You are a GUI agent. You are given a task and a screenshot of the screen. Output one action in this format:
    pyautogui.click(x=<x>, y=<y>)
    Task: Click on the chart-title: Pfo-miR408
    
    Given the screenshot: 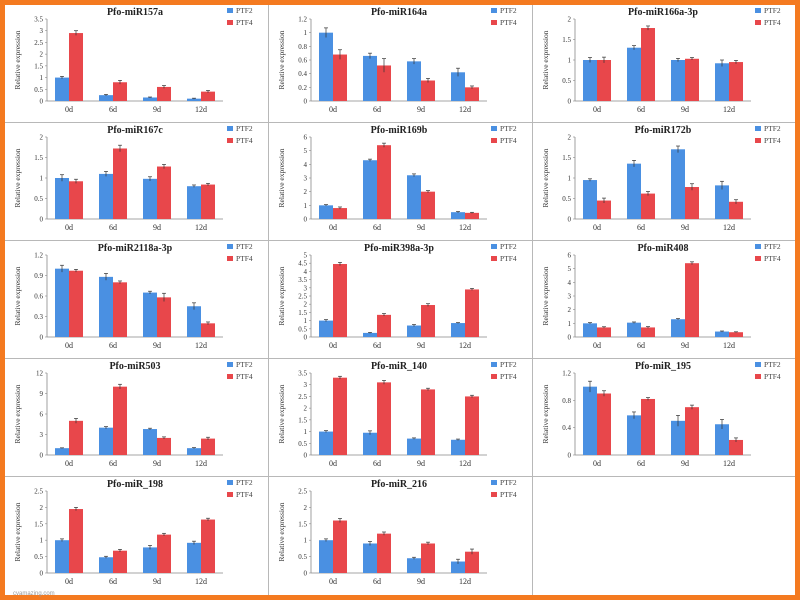 What is the action you would take?
    pyautogui.click(x=662, y=248)
    